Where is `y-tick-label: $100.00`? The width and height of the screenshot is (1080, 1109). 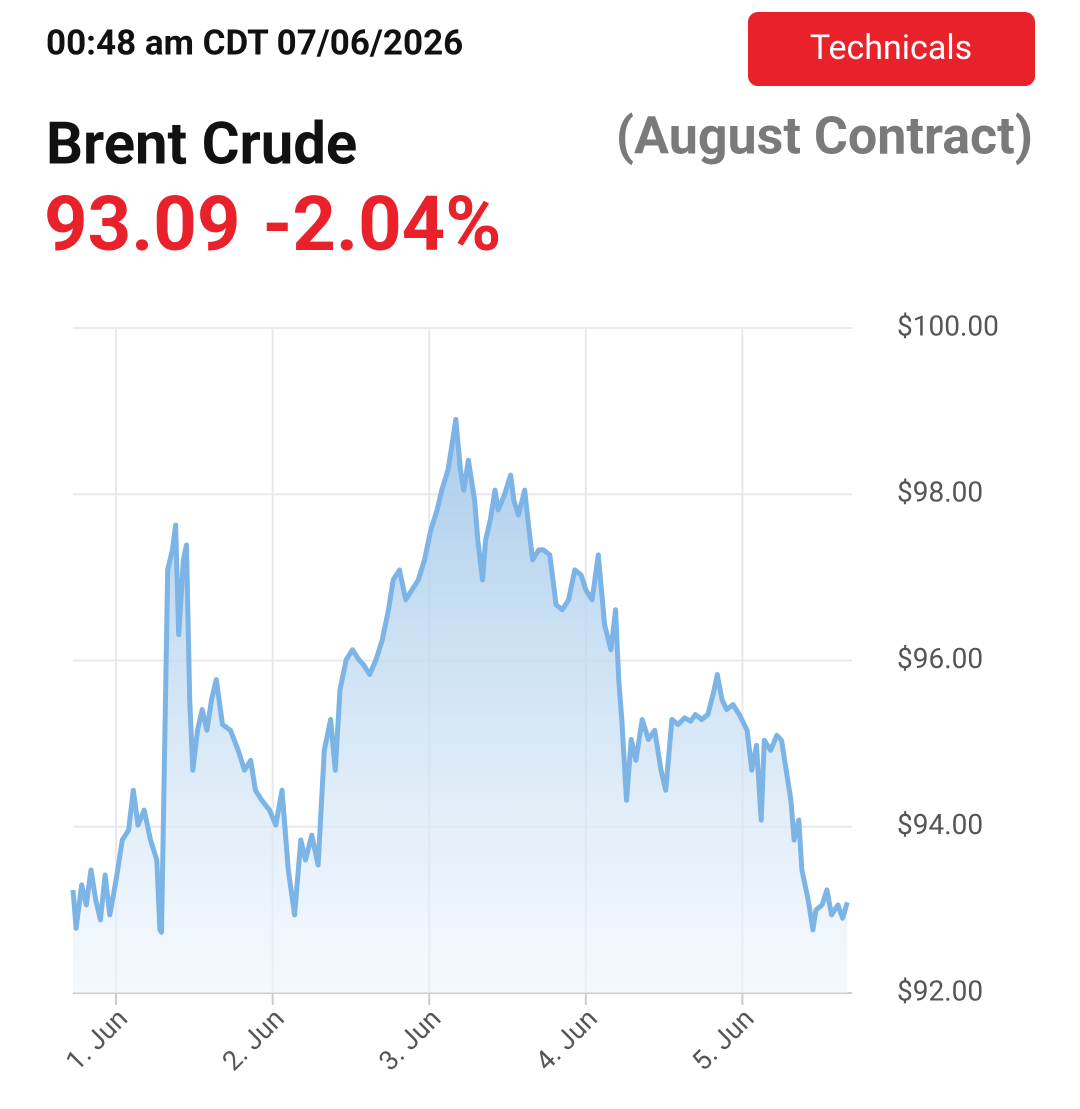
y-tick-label: $100.00 is located at coordinates (948, 325).